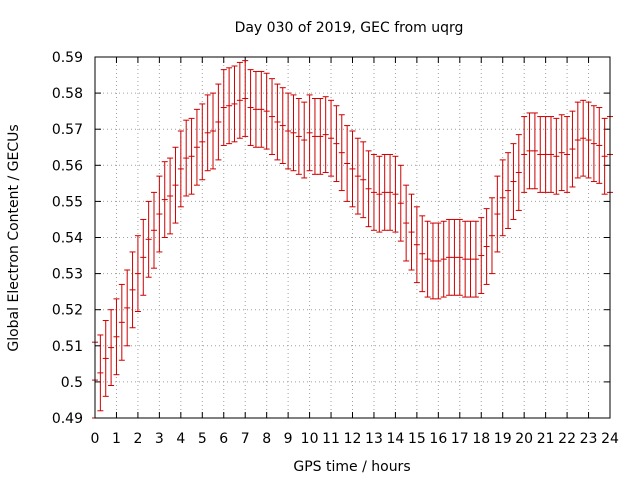  Describe the element at coordinates (417, 439) in the screenshot. I see `x-tick-label: 15` at that location.